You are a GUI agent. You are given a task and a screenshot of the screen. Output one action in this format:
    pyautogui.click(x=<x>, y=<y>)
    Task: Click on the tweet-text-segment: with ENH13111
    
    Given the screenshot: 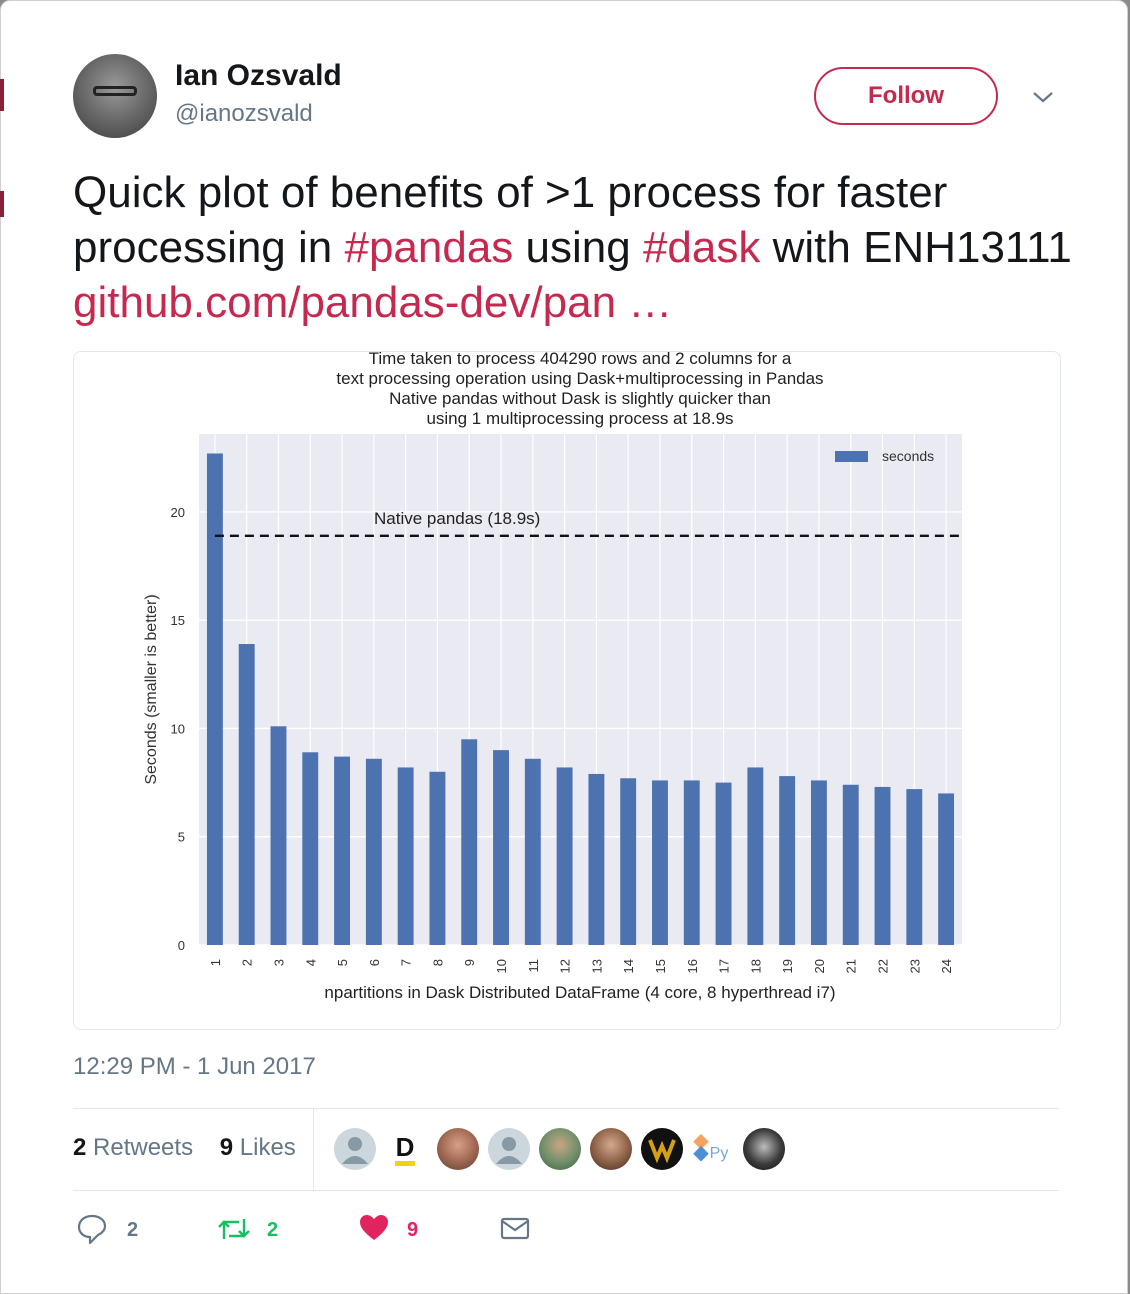 What is the action you would take?
    pyautogui.click(x=916, y=247)
    